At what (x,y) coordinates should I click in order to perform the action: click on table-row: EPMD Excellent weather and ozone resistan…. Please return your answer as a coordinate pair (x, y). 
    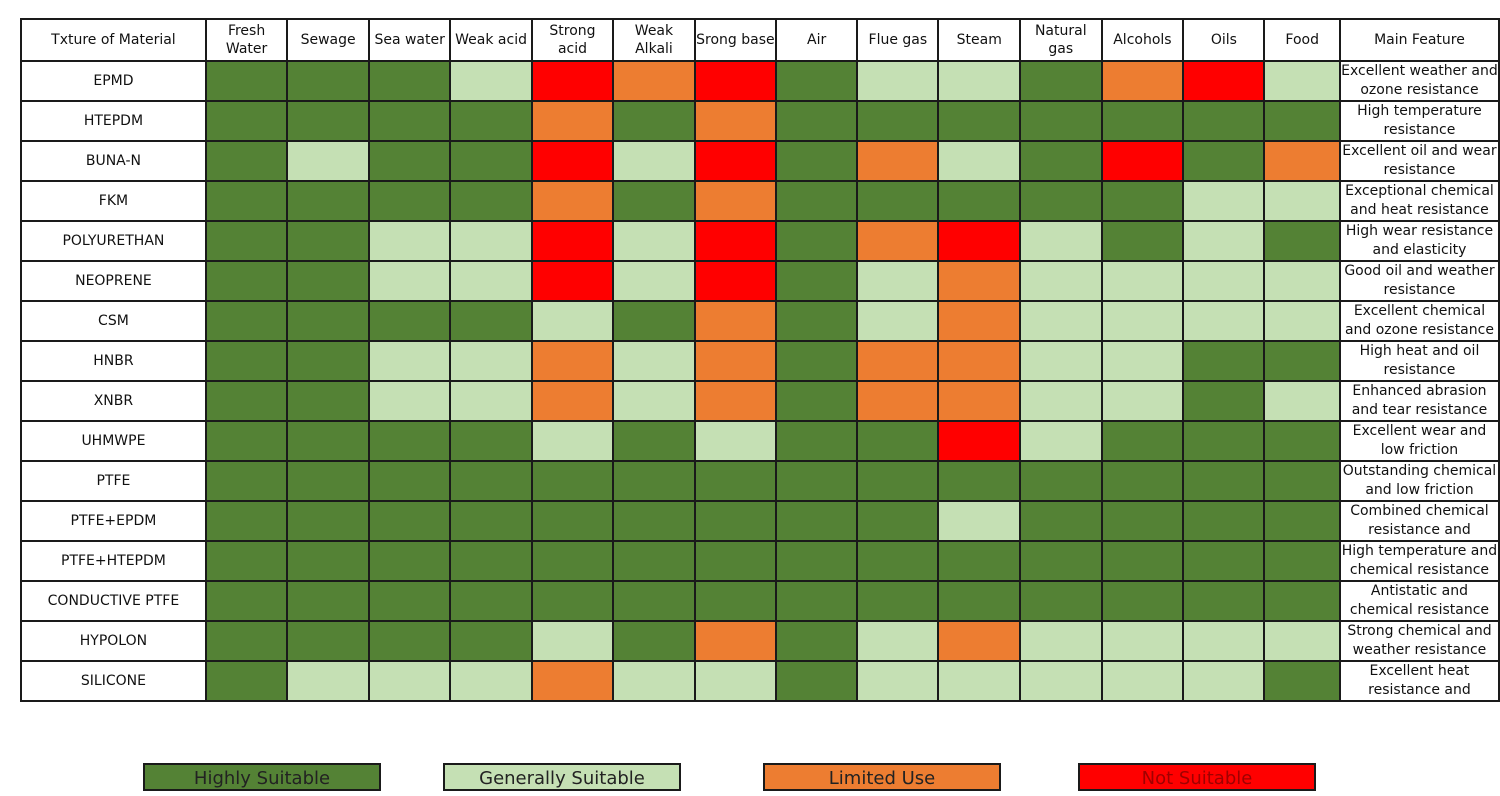
    Looking at the image, I should click on (760, 81).